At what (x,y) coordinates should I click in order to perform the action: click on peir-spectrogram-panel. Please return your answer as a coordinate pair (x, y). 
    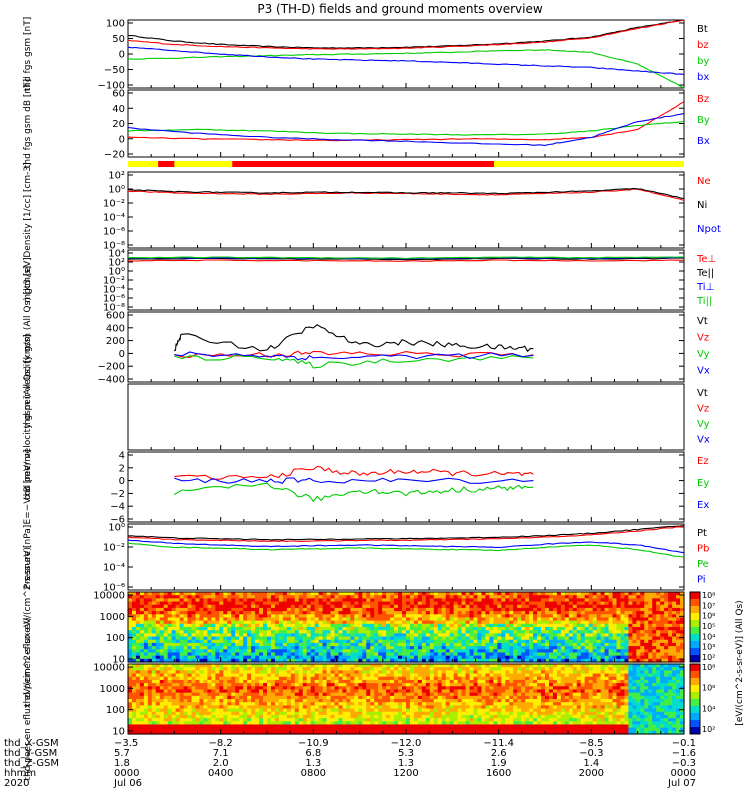
    Looking at the image, I should click on (406, 627).